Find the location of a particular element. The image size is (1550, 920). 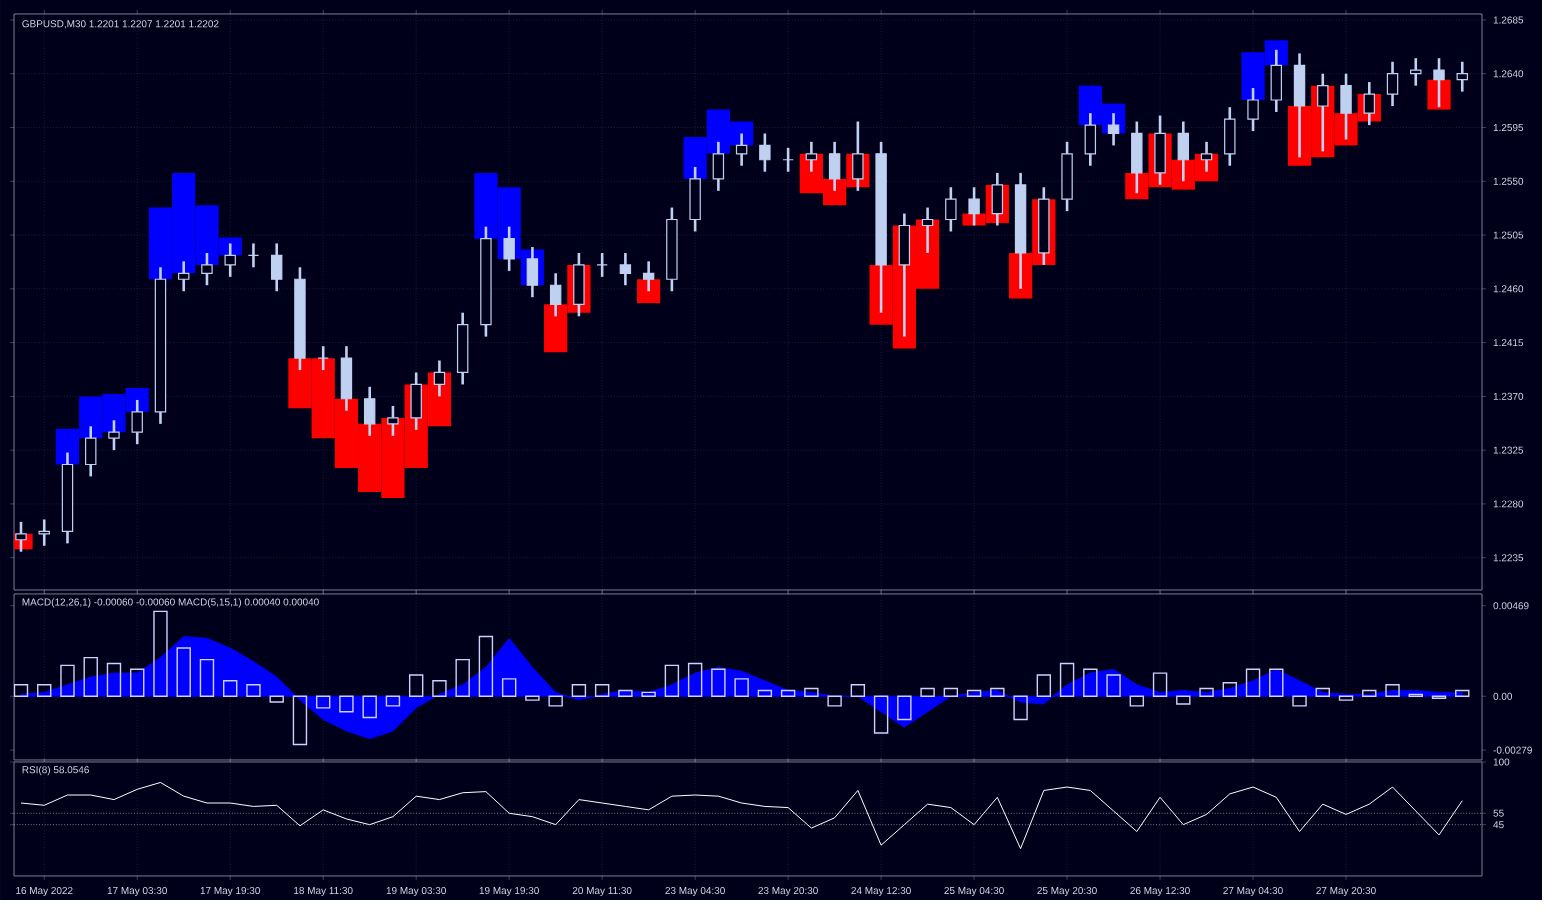

line-series is located at coordinates (741, 815).